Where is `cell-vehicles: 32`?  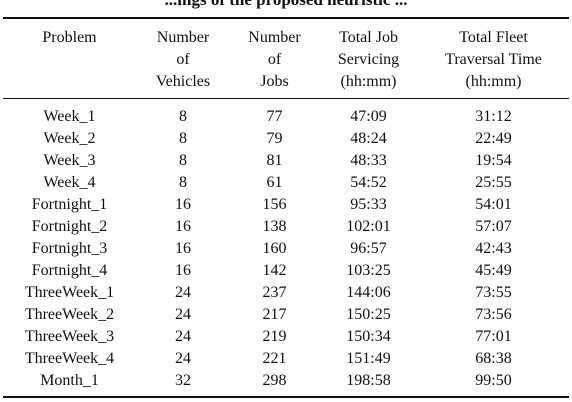
cell-vehicles: 32 is located at coordinates (183, 380).